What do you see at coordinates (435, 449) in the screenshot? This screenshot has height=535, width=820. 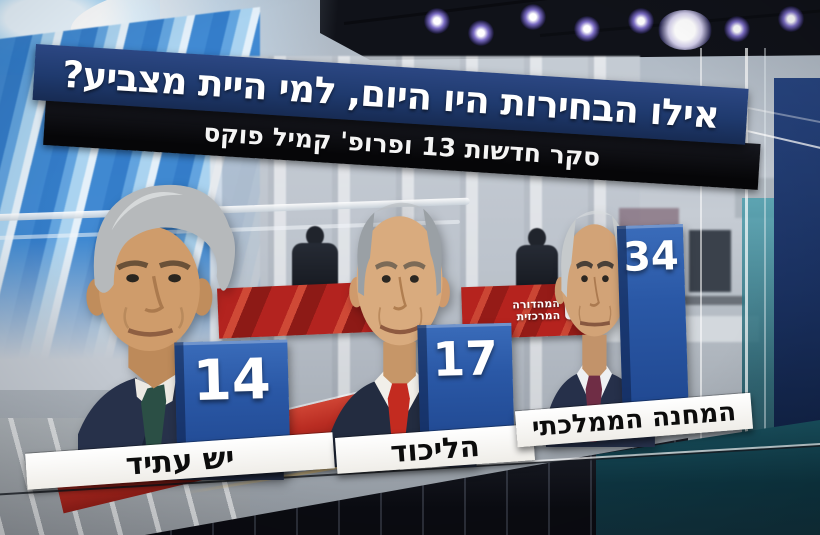 I see `party-label-text: הליכוד` at bounding box center [435, 449].